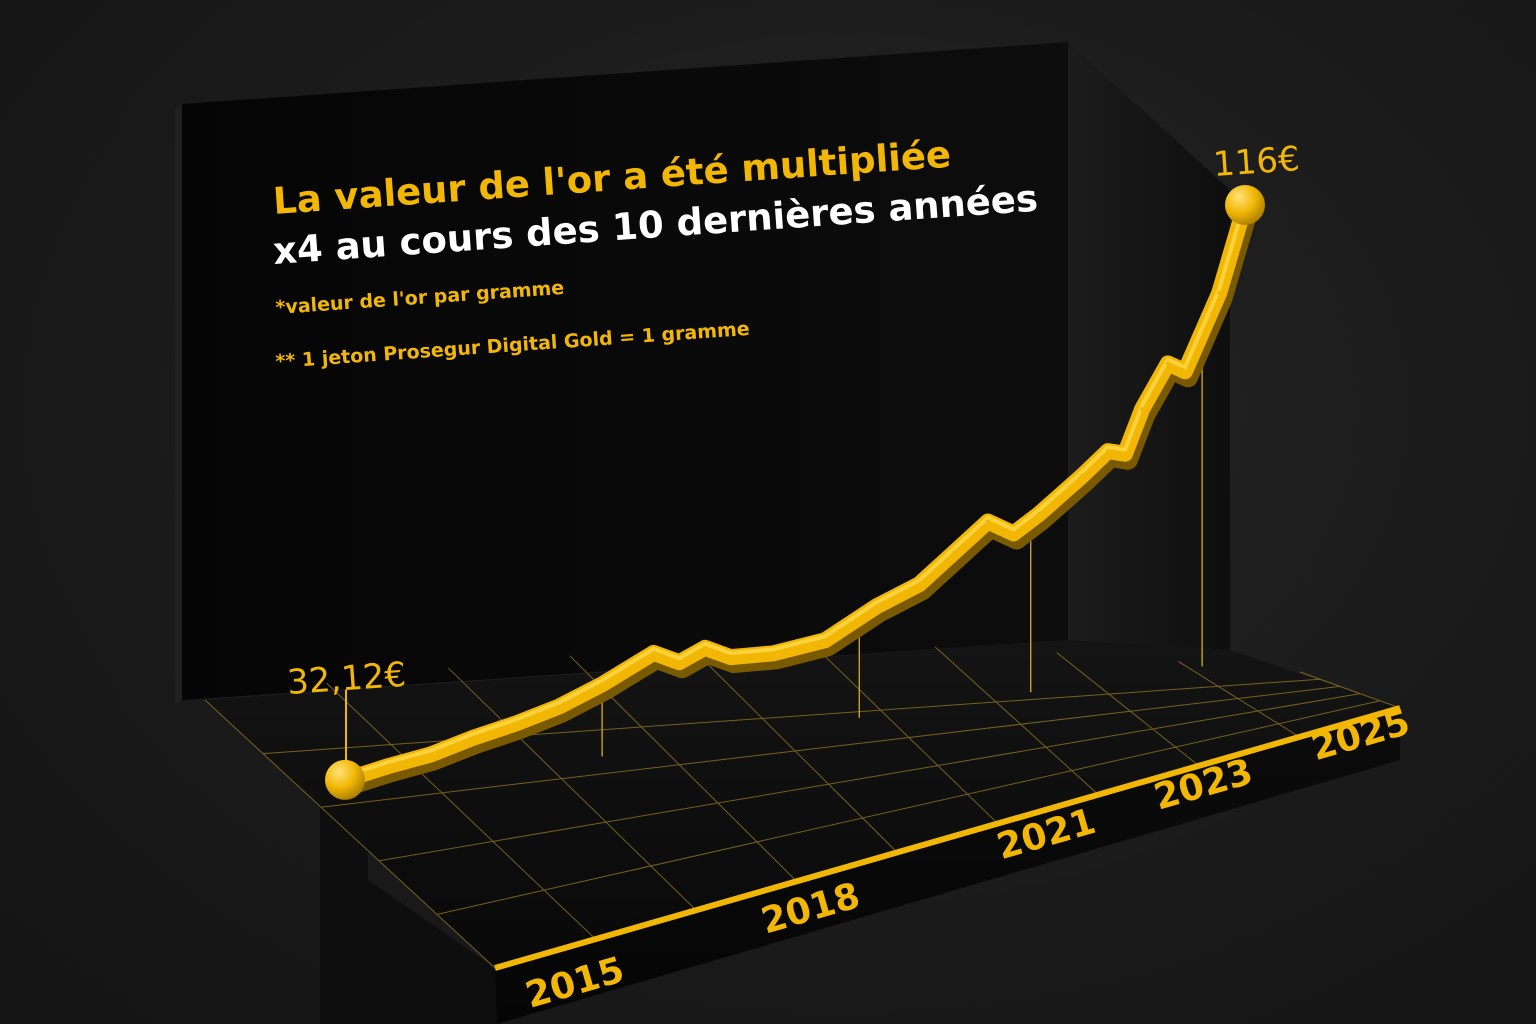 This screenshot has width=1536, height=1024. Describe the element at coordinates (178, 404) in the screenshot. I see `back-panel-edge` at that location.